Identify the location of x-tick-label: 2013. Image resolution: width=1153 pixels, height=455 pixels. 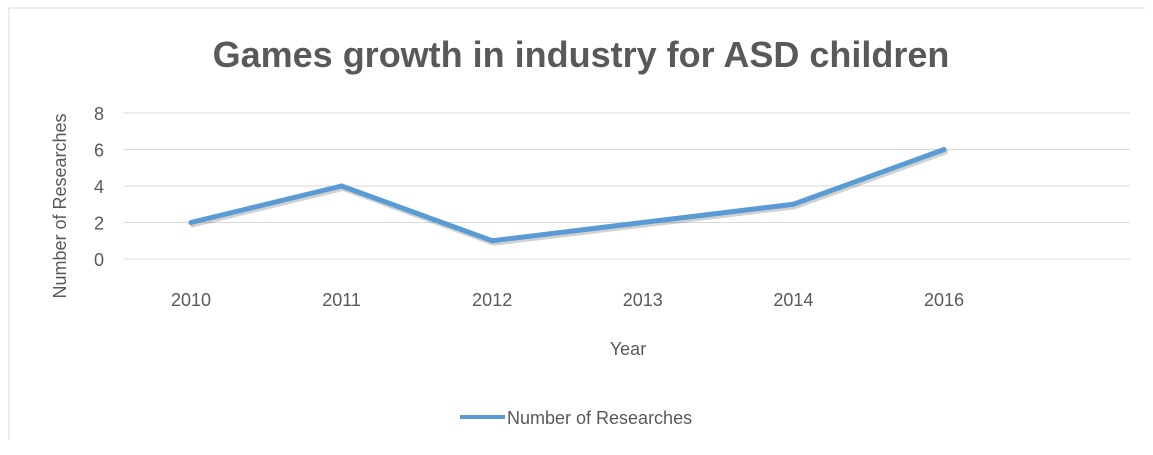
(643, 300).